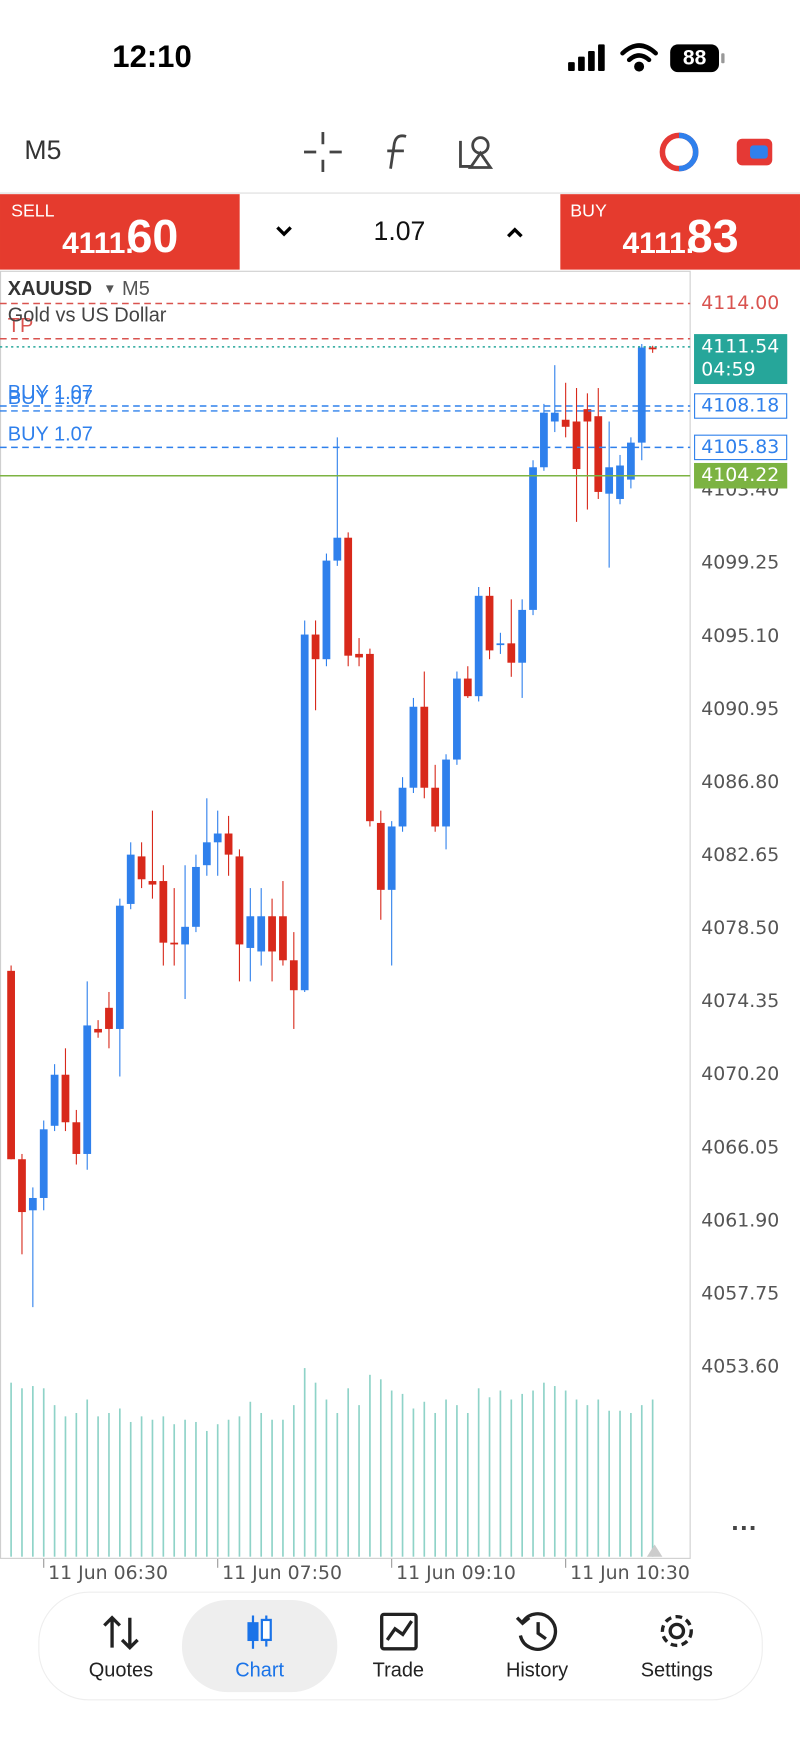  I want to click on nav-item: Trade, so click(398, 1670).